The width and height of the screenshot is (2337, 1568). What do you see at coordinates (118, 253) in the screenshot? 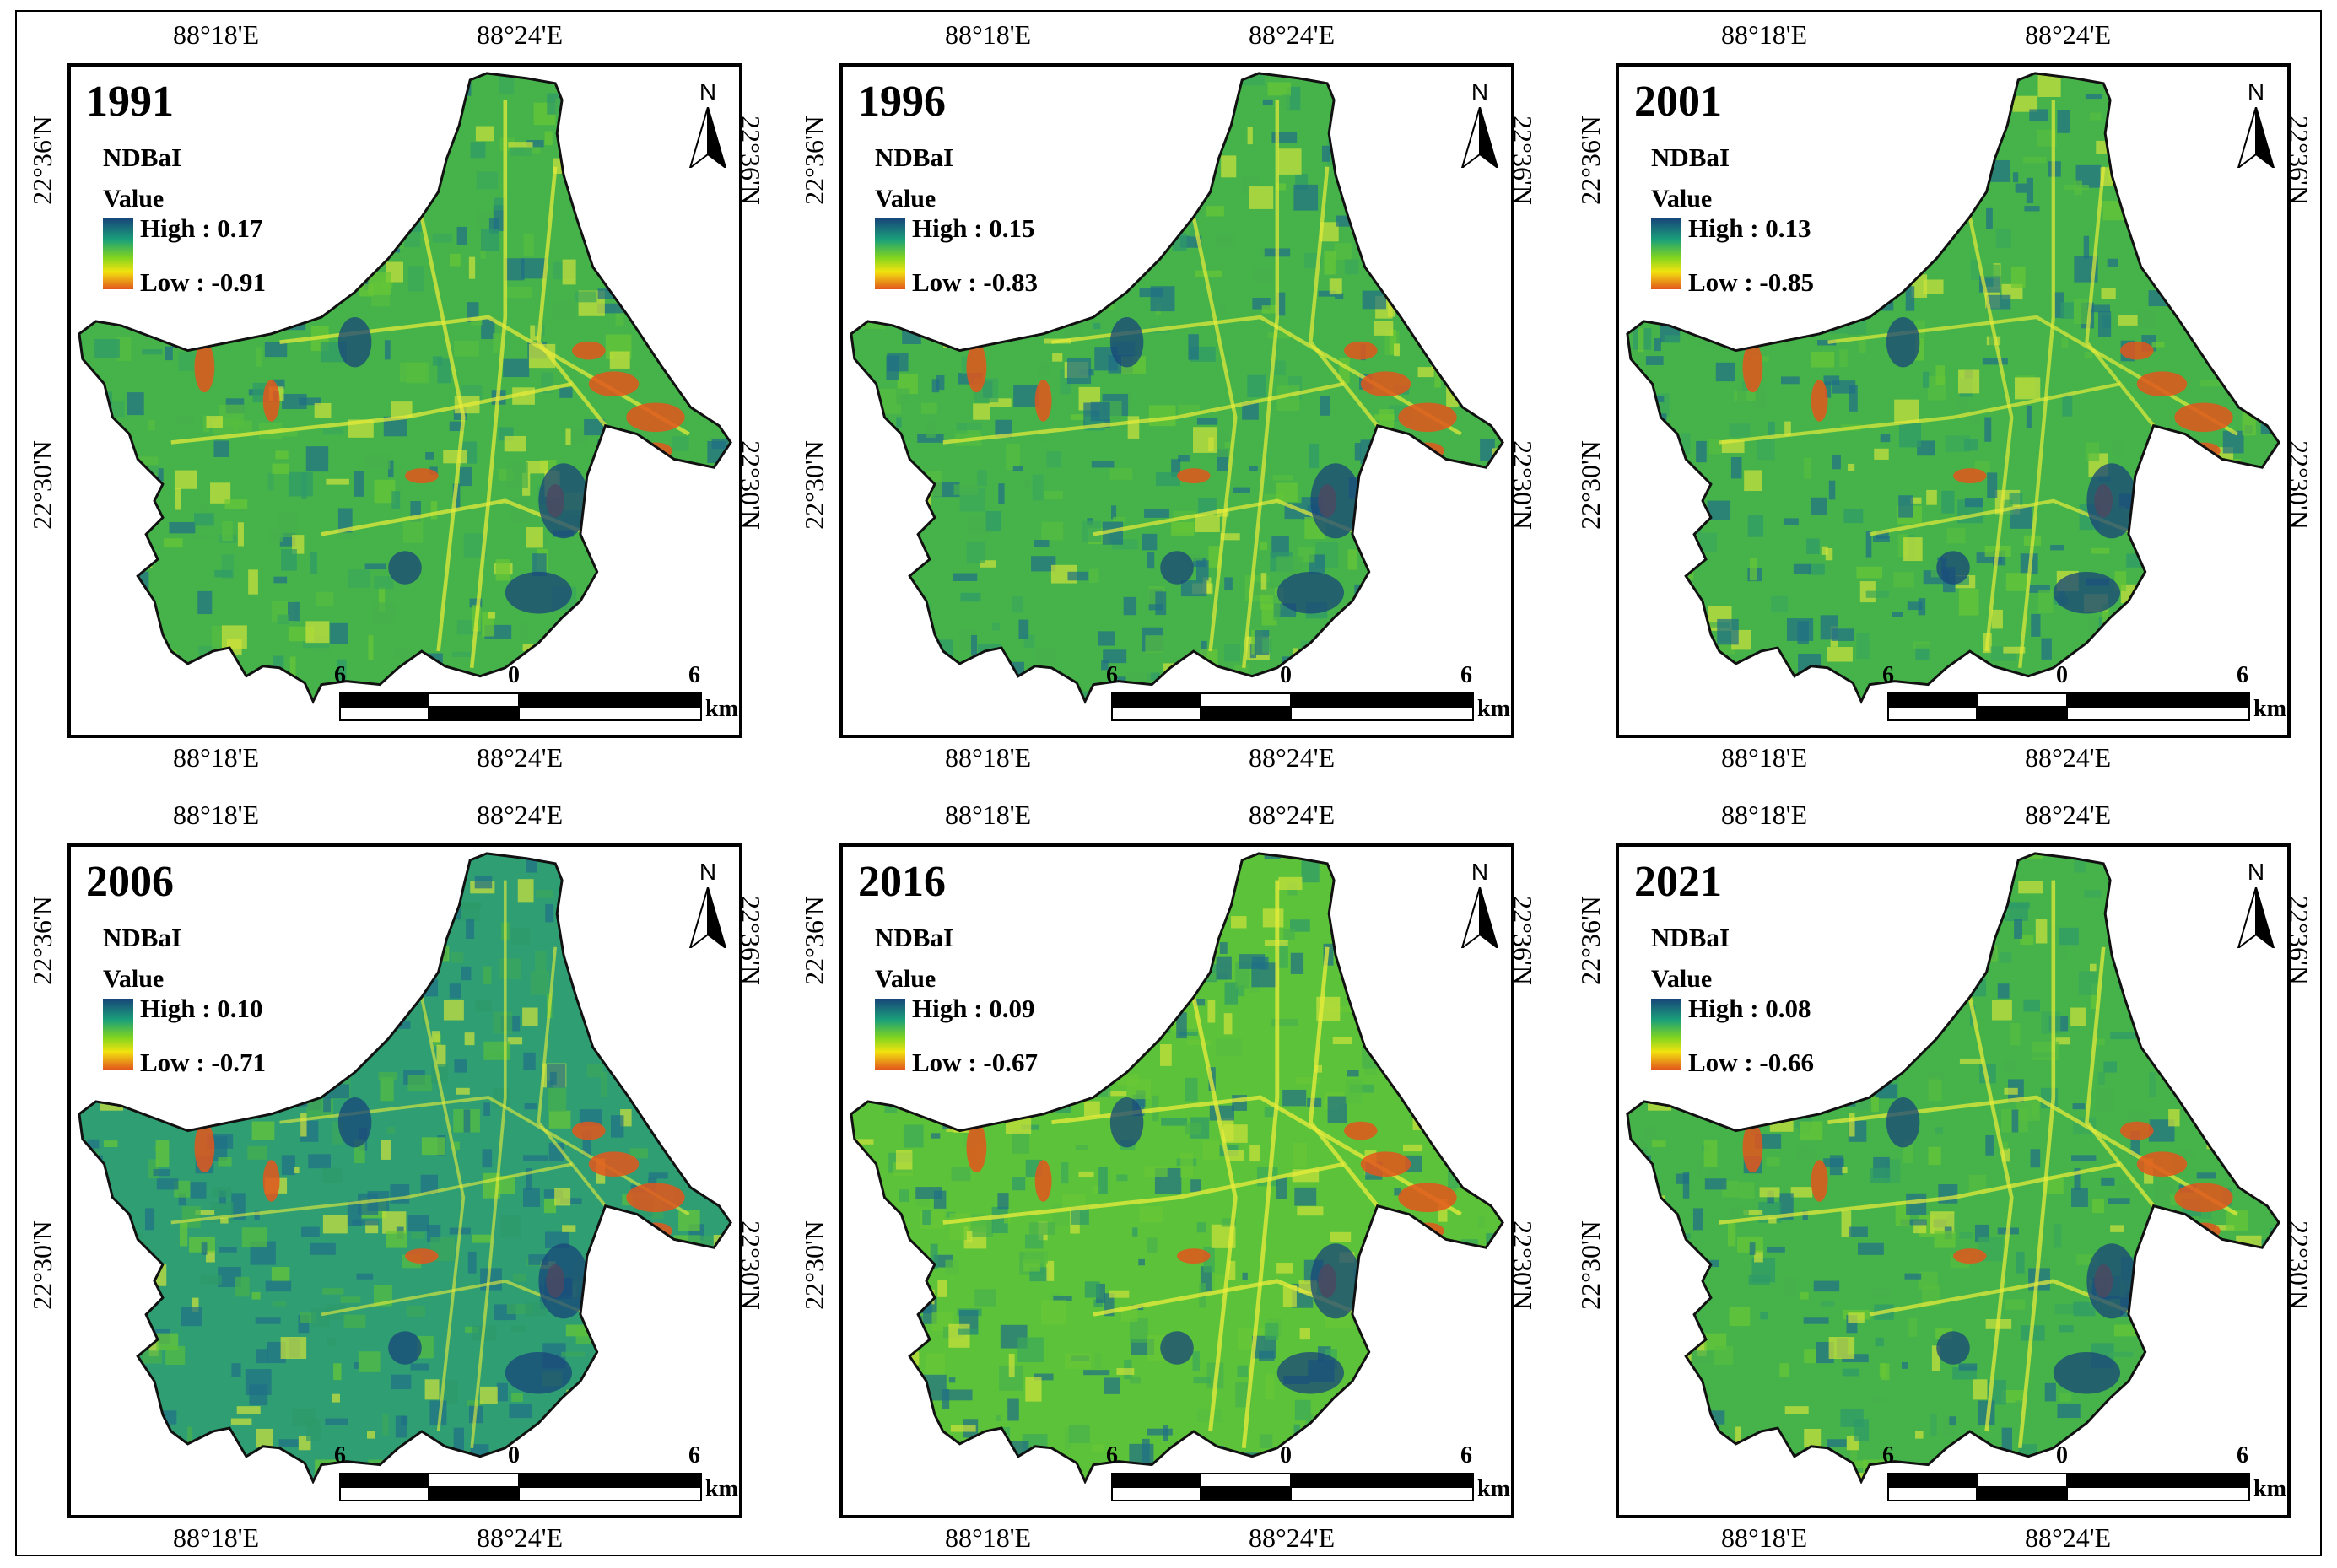
I see `legend-color-ramp` at bounding box center [118, 253].